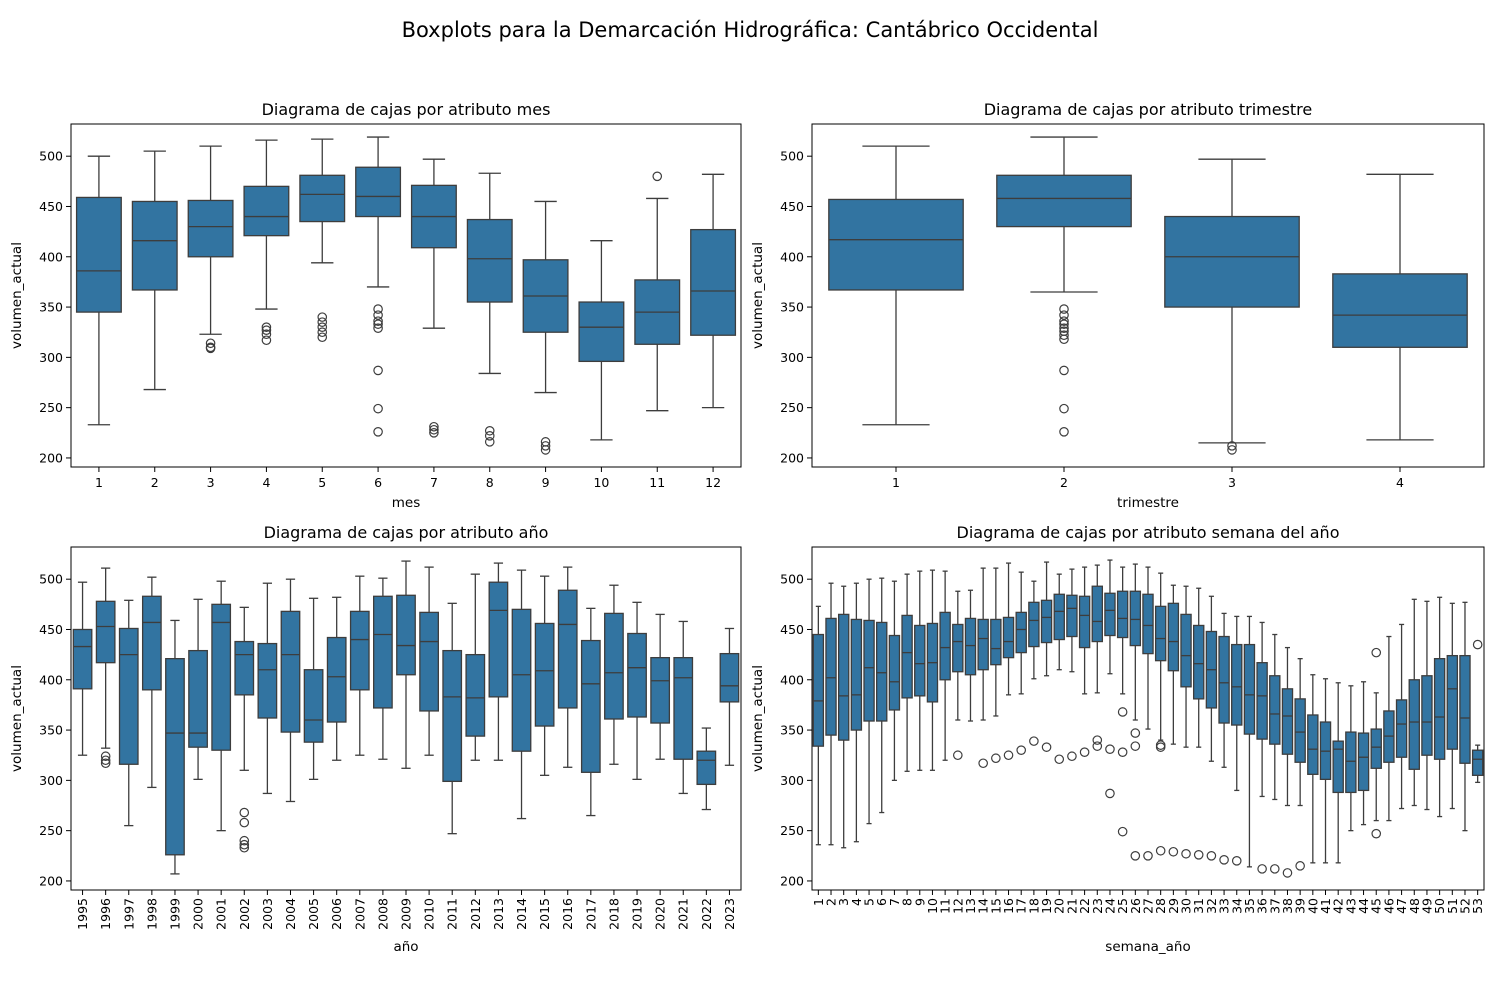  I want to click on x-tick-label: 20, so click(1059, 906).